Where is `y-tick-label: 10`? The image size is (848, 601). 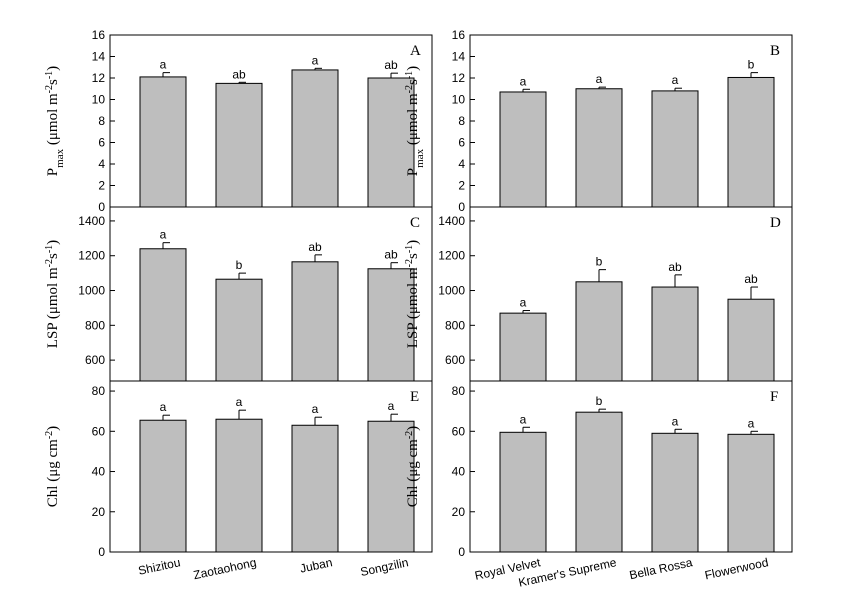
y-tick-label: 10 is located at coordinates (459, 100).